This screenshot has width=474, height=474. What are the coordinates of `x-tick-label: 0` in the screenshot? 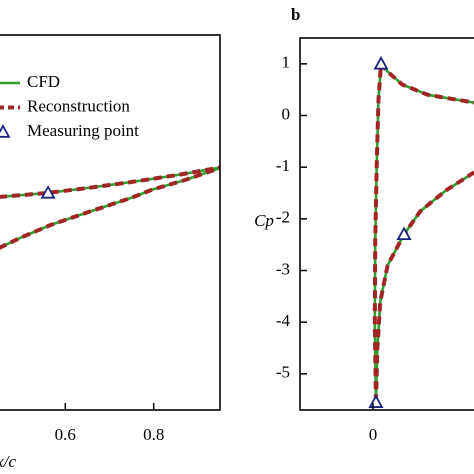 It's located at (373, 434).